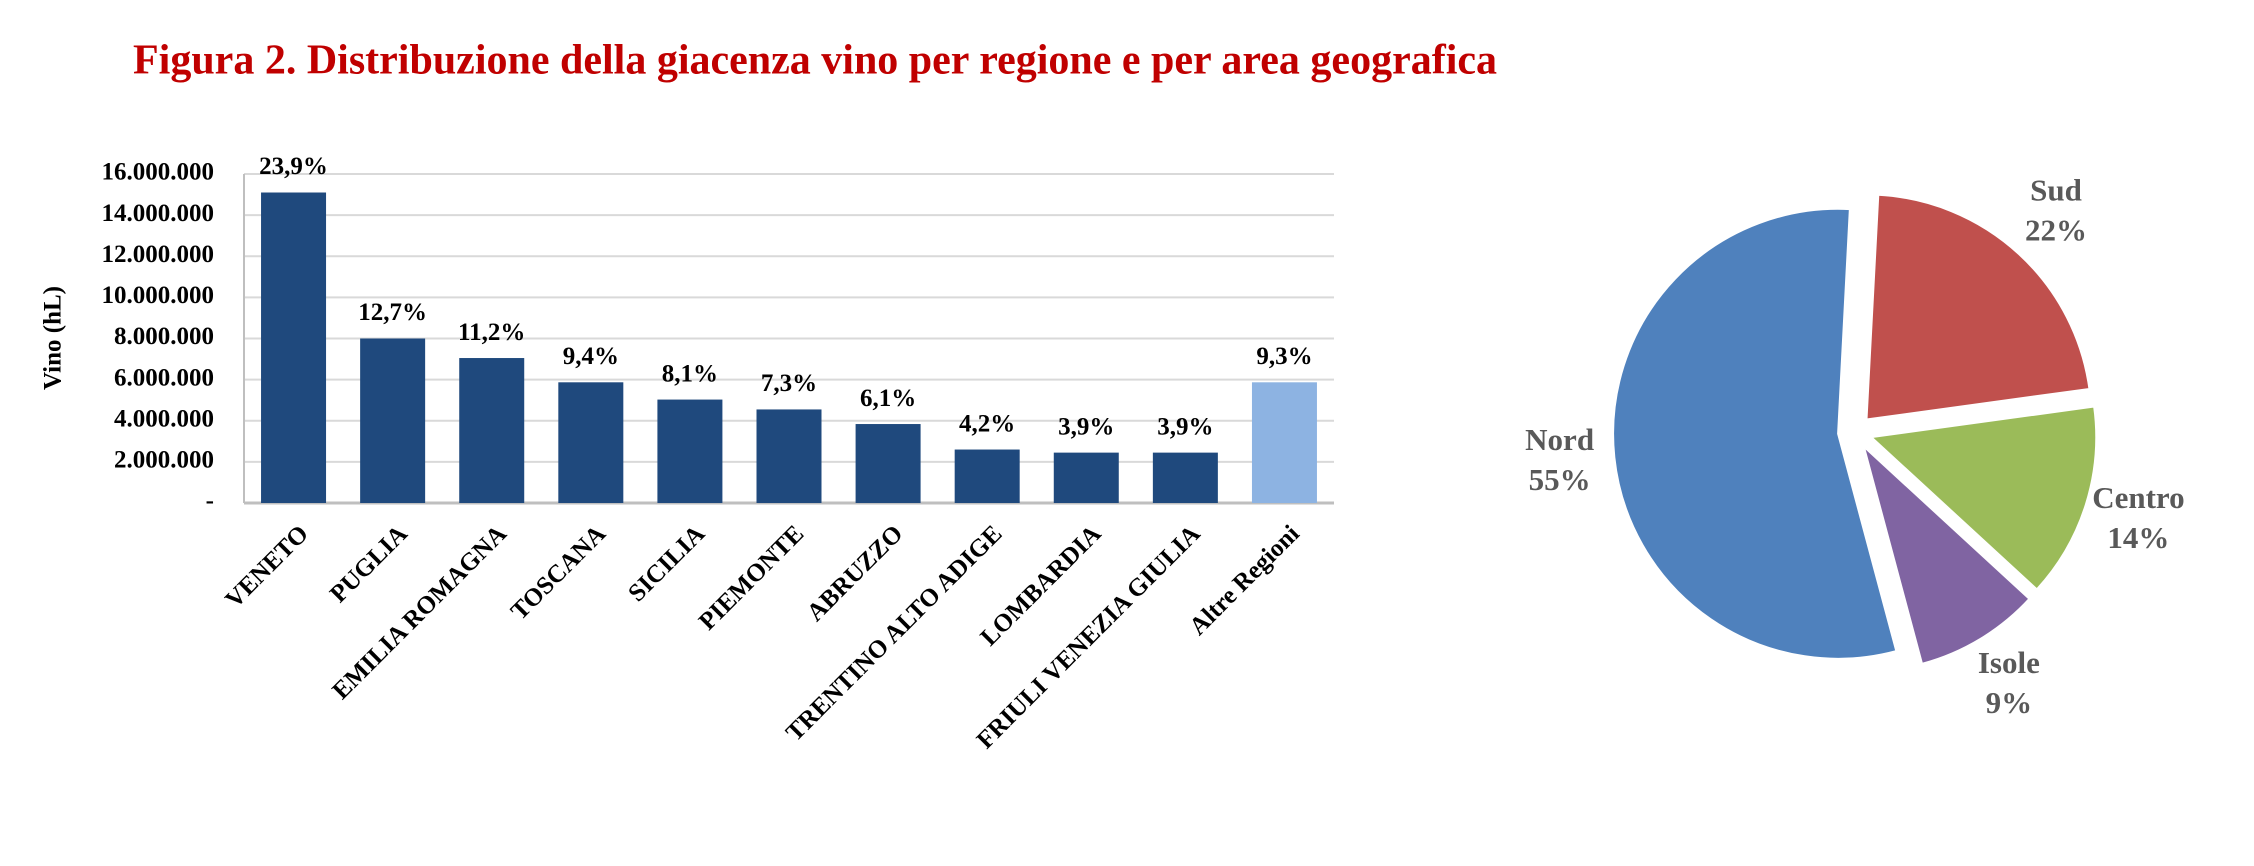 This screenshot has width=2254, height=866. I want to click on bar-label: 8,1%, so click(690, 373).